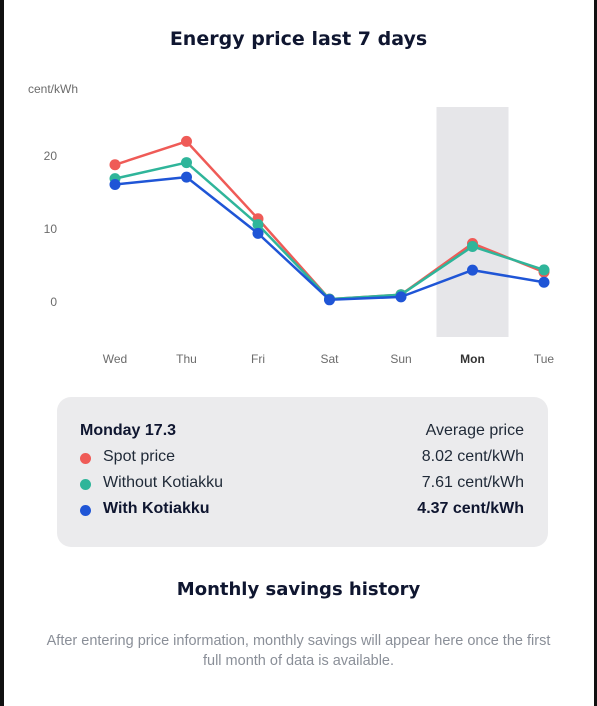  I want to click on x-tick-label: Tue, so click(544, 359).